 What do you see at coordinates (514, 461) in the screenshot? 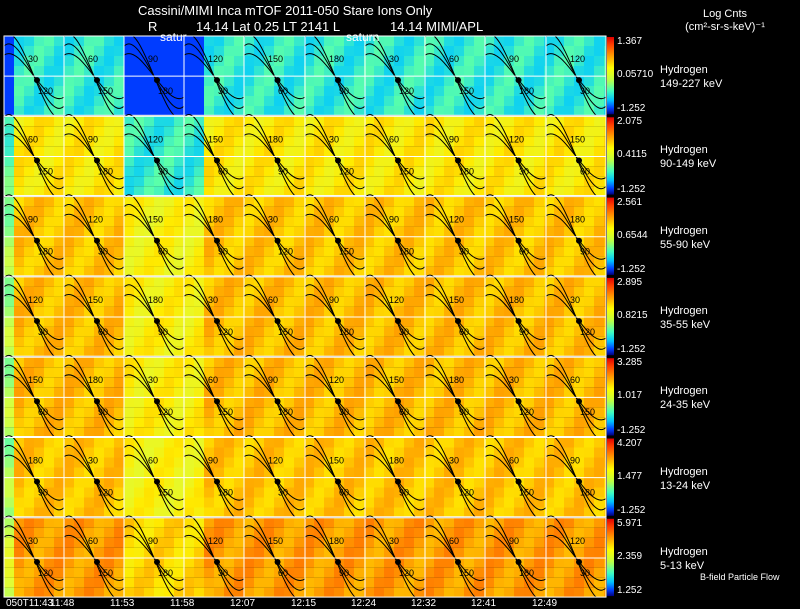
I see `contour-label: 60` at bounding box center [514, 461].